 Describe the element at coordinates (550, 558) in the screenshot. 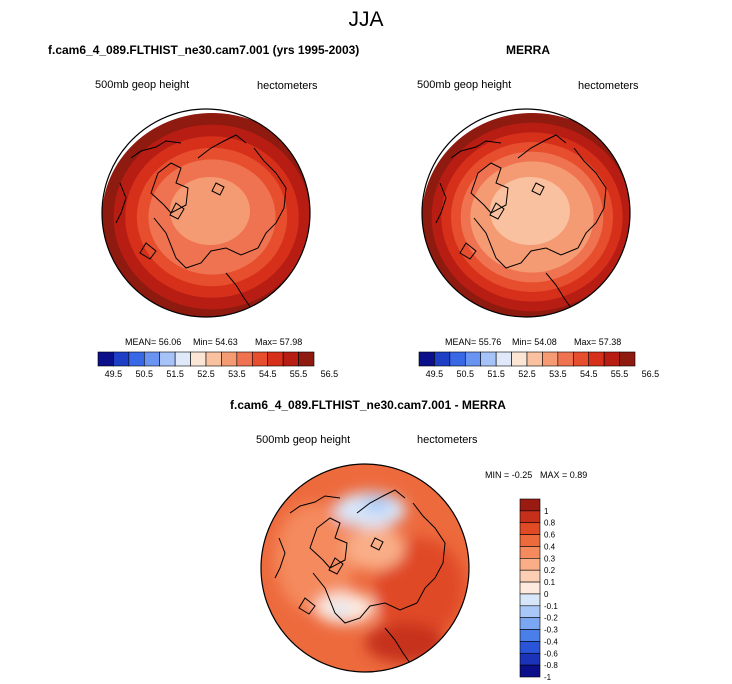

I see `colorbar-tick-label: 0.3` at that location.